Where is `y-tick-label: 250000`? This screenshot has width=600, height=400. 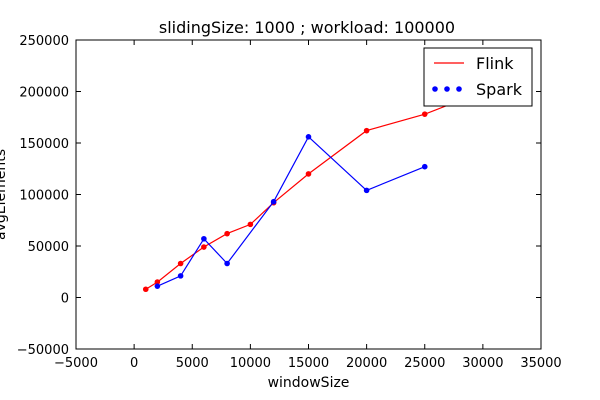 y-tick-label: 250000 is located at coordinates (44, 41).